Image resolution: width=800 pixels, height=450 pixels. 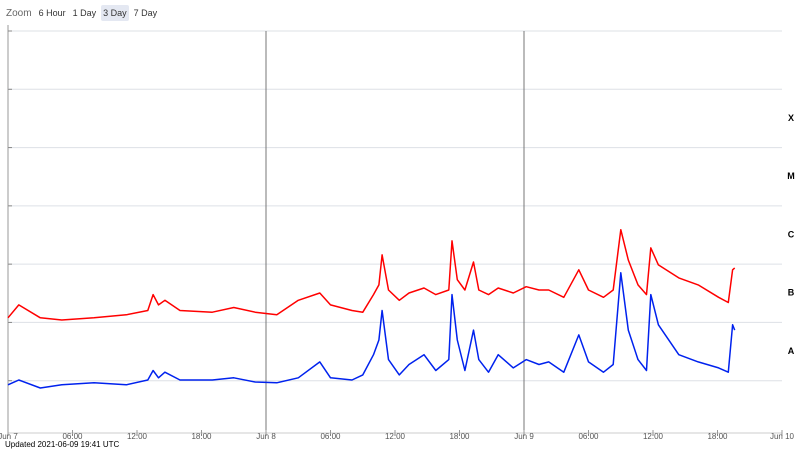 I want to click on class-label: B, so click(x=791, y=293).